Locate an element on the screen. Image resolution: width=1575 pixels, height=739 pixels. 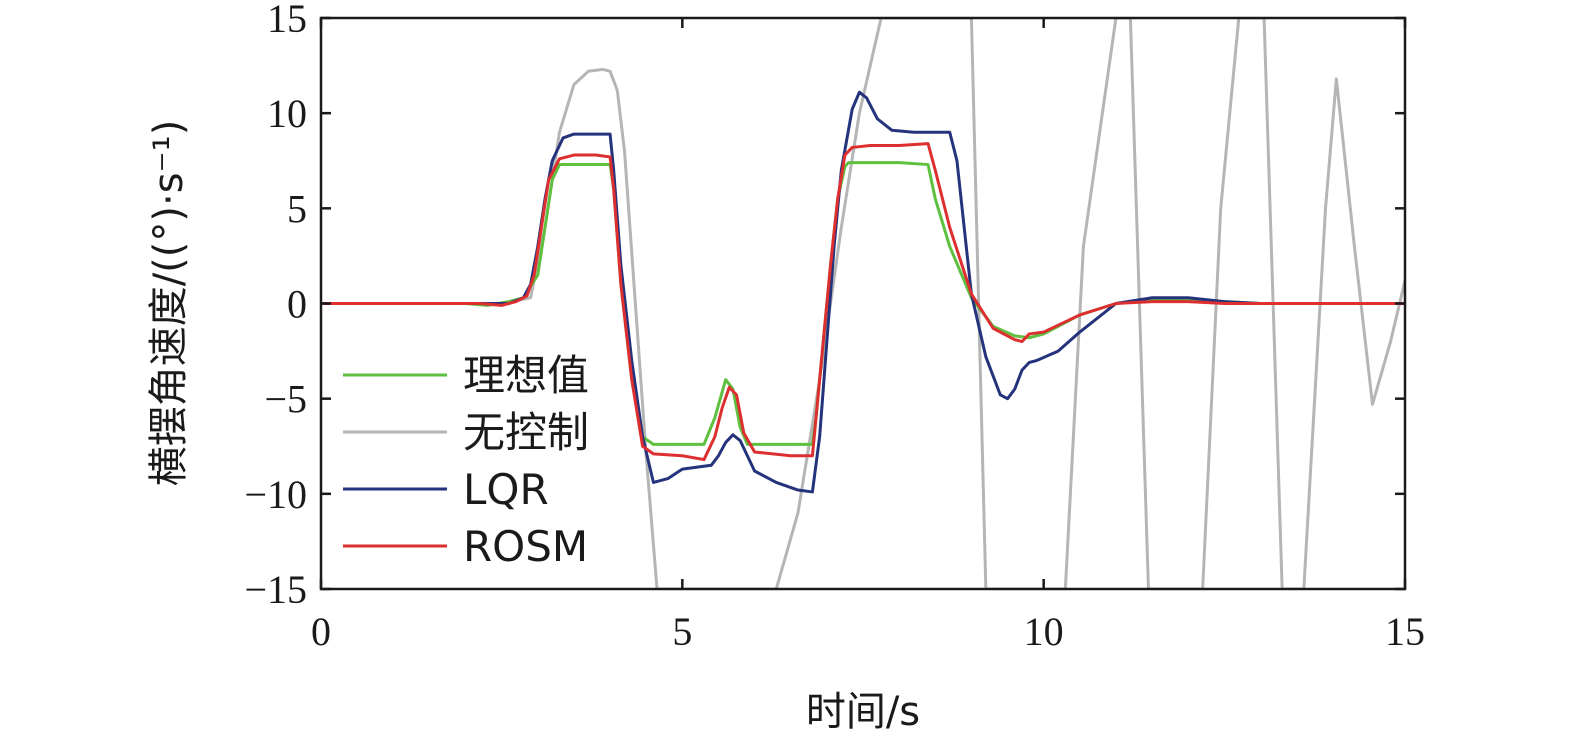
y-tick-label: −5 is located at coordinates (285, 399).